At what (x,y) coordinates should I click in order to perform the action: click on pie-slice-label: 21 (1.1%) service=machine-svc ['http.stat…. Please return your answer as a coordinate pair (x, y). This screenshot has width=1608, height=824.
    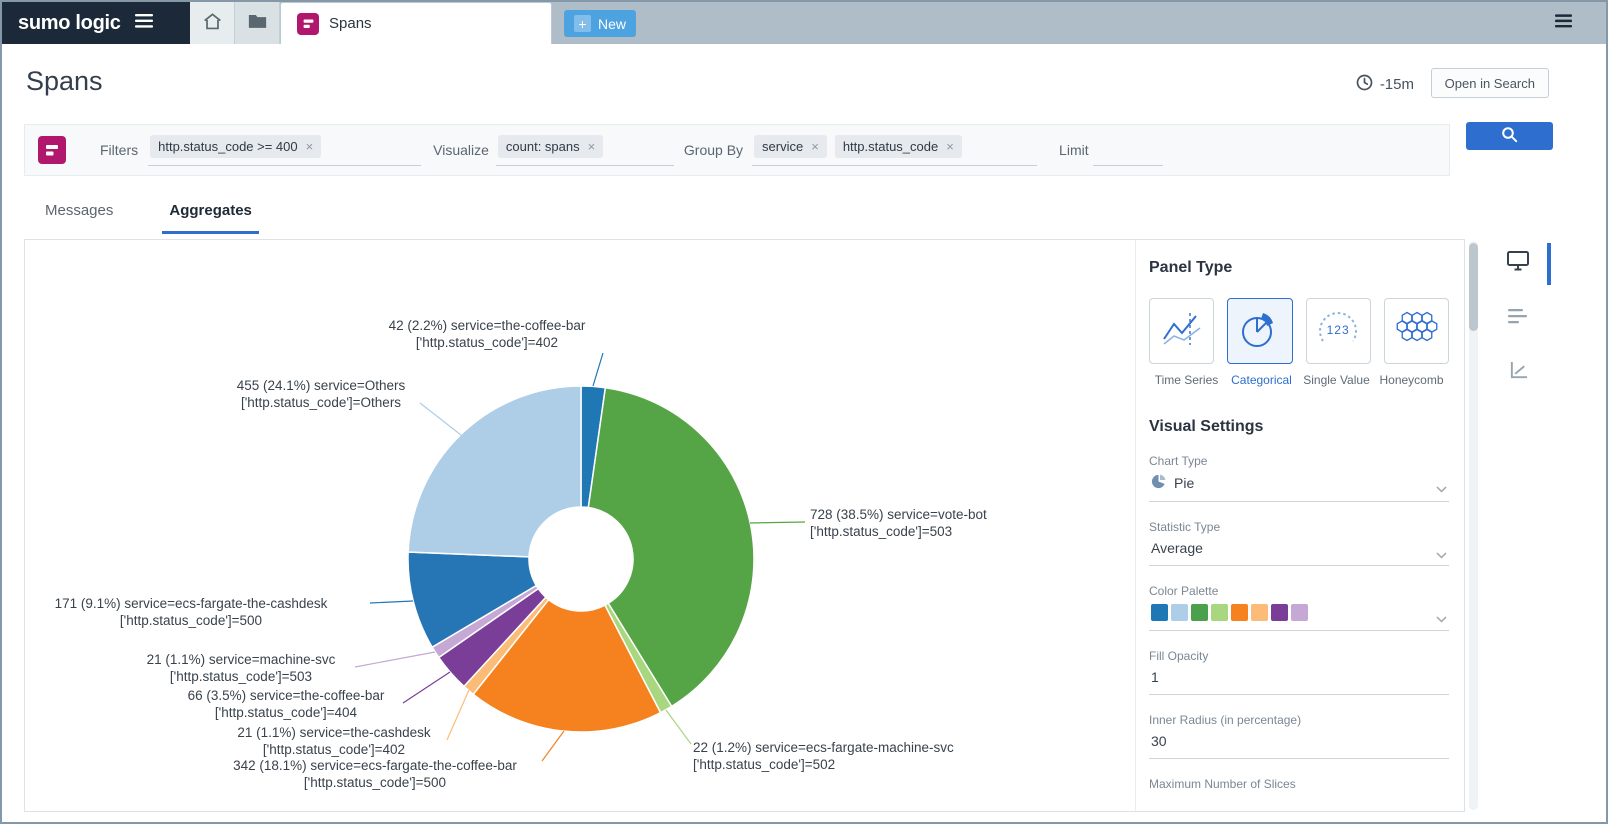
    Looking at the image, I should click on (241, 668).